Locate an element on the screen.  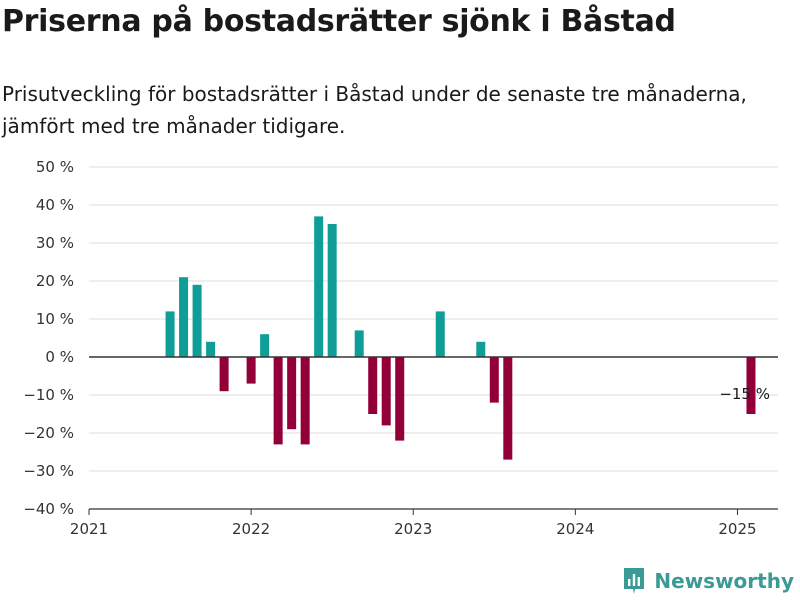
y-tick-label: −20 % is located at coordinates (48, 433).